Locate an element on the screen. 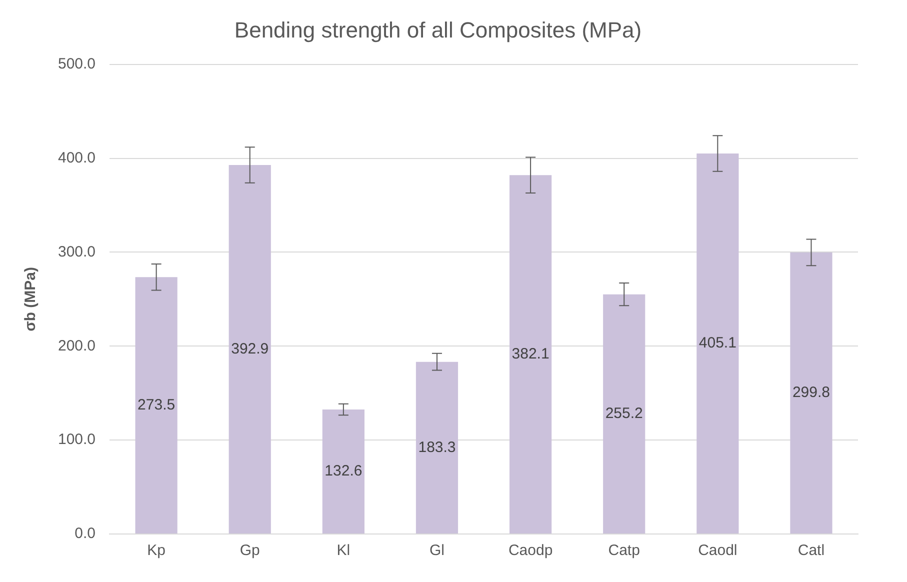 The height and width of the screenshot is (582, 907). x-tick-label: Gl is located at coordinates (436, 551).